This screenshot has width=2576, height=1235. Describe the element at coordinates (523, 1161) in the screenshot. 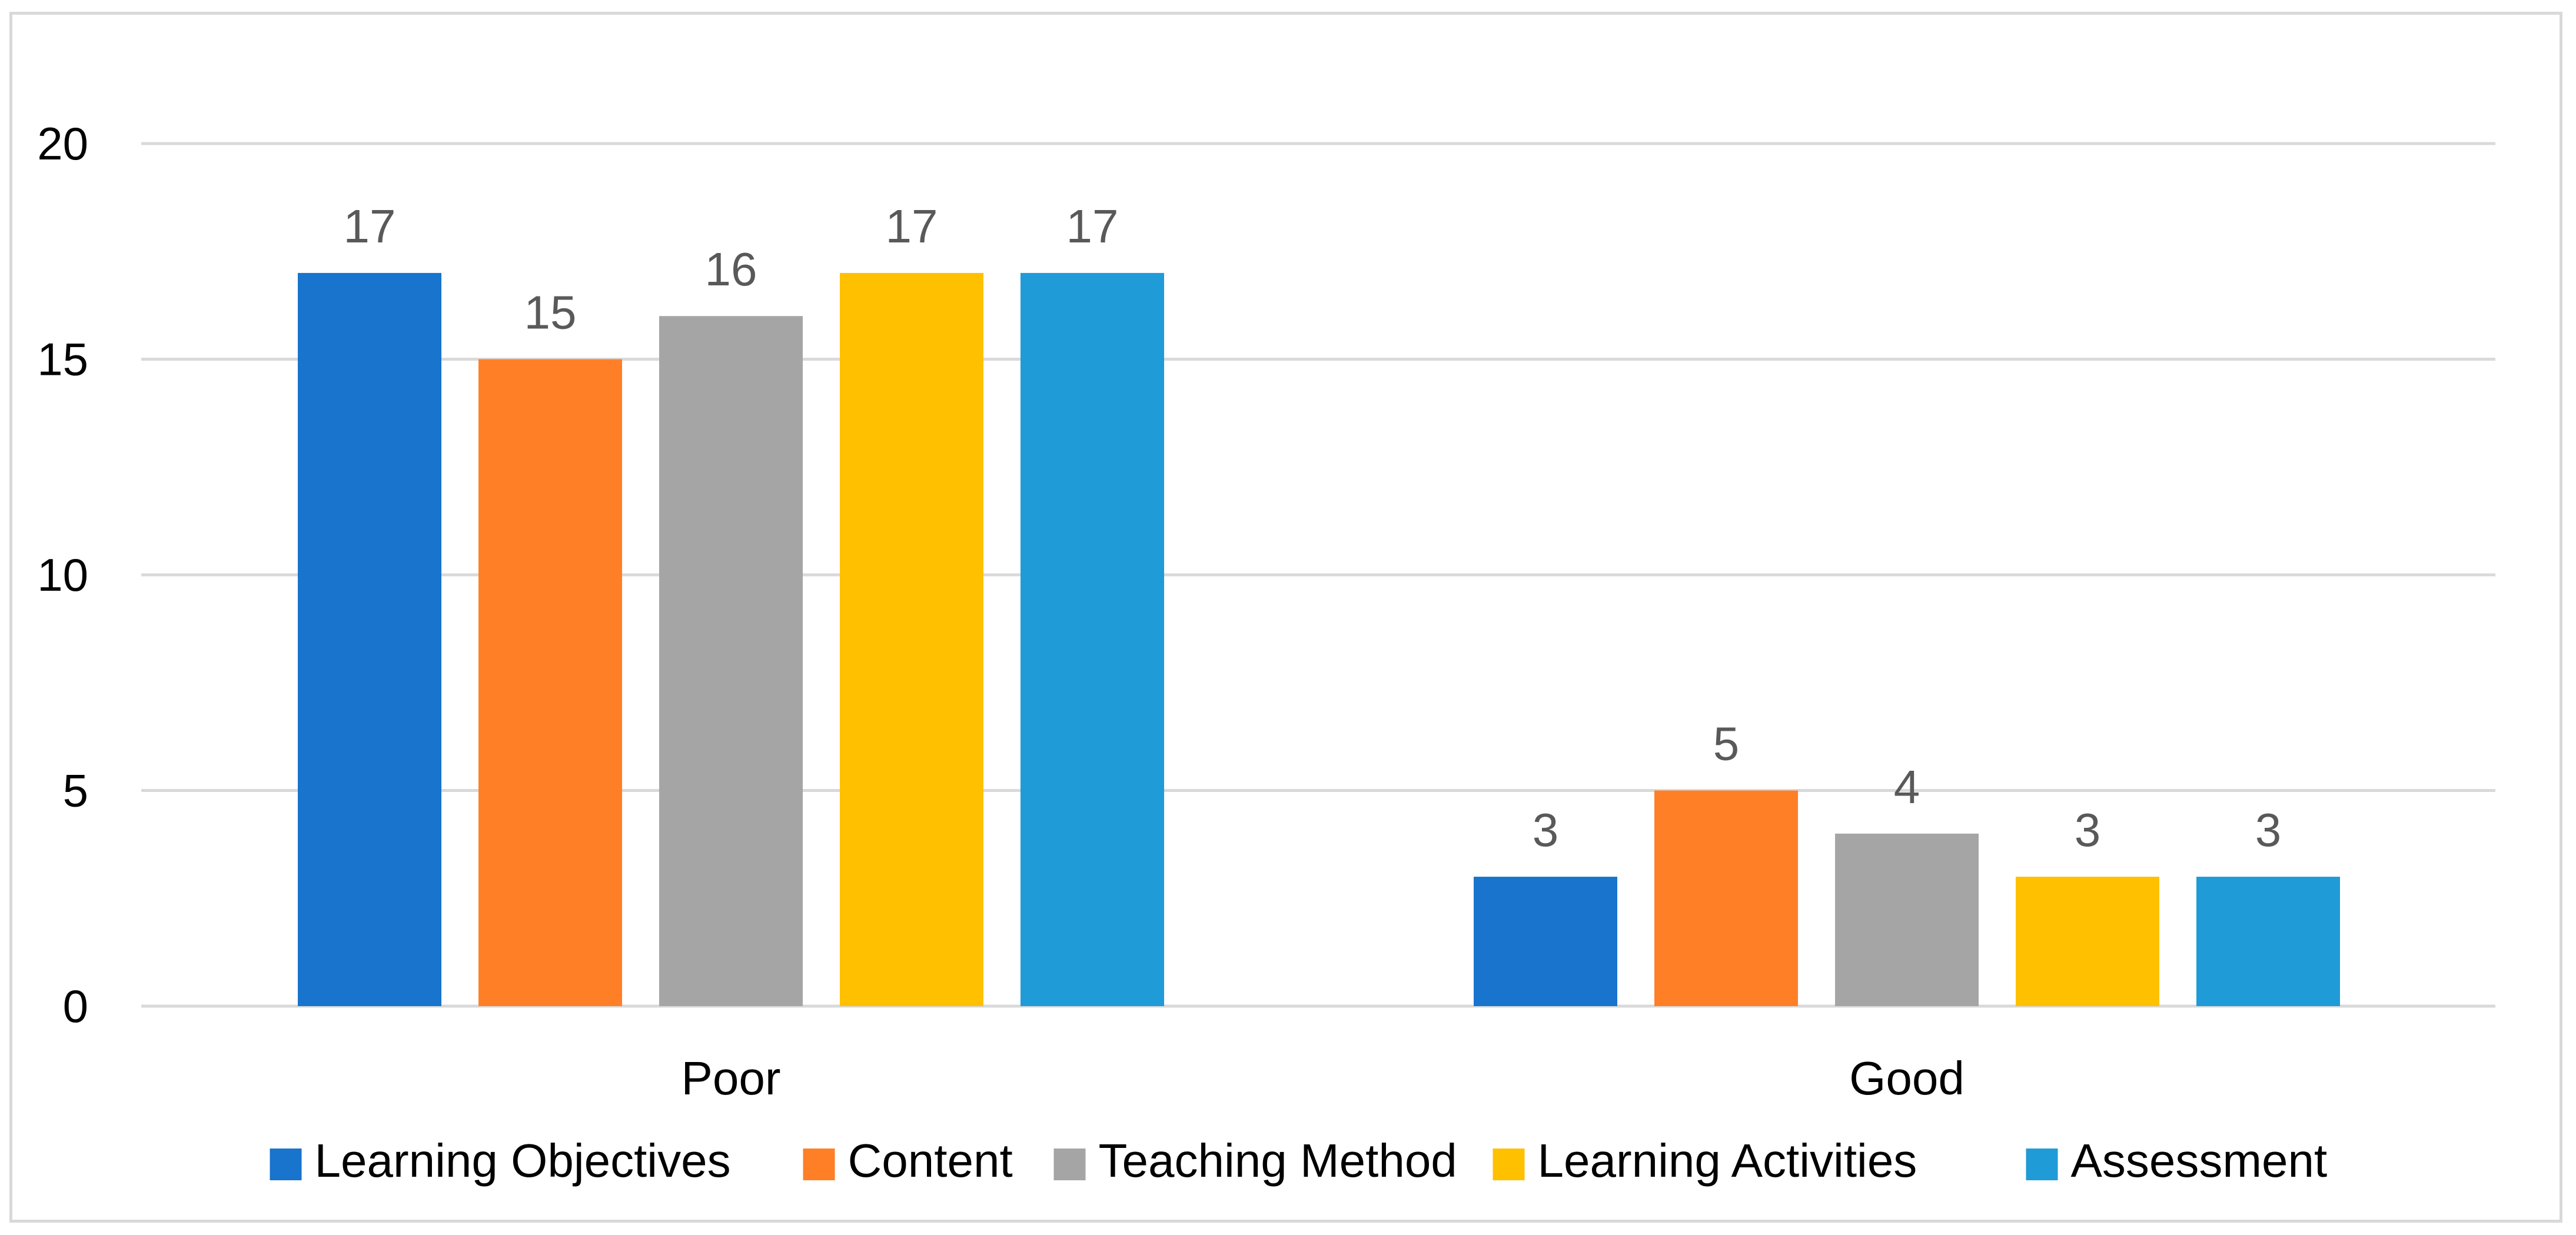

I see `legend-label: Learning Objectives` at that location.